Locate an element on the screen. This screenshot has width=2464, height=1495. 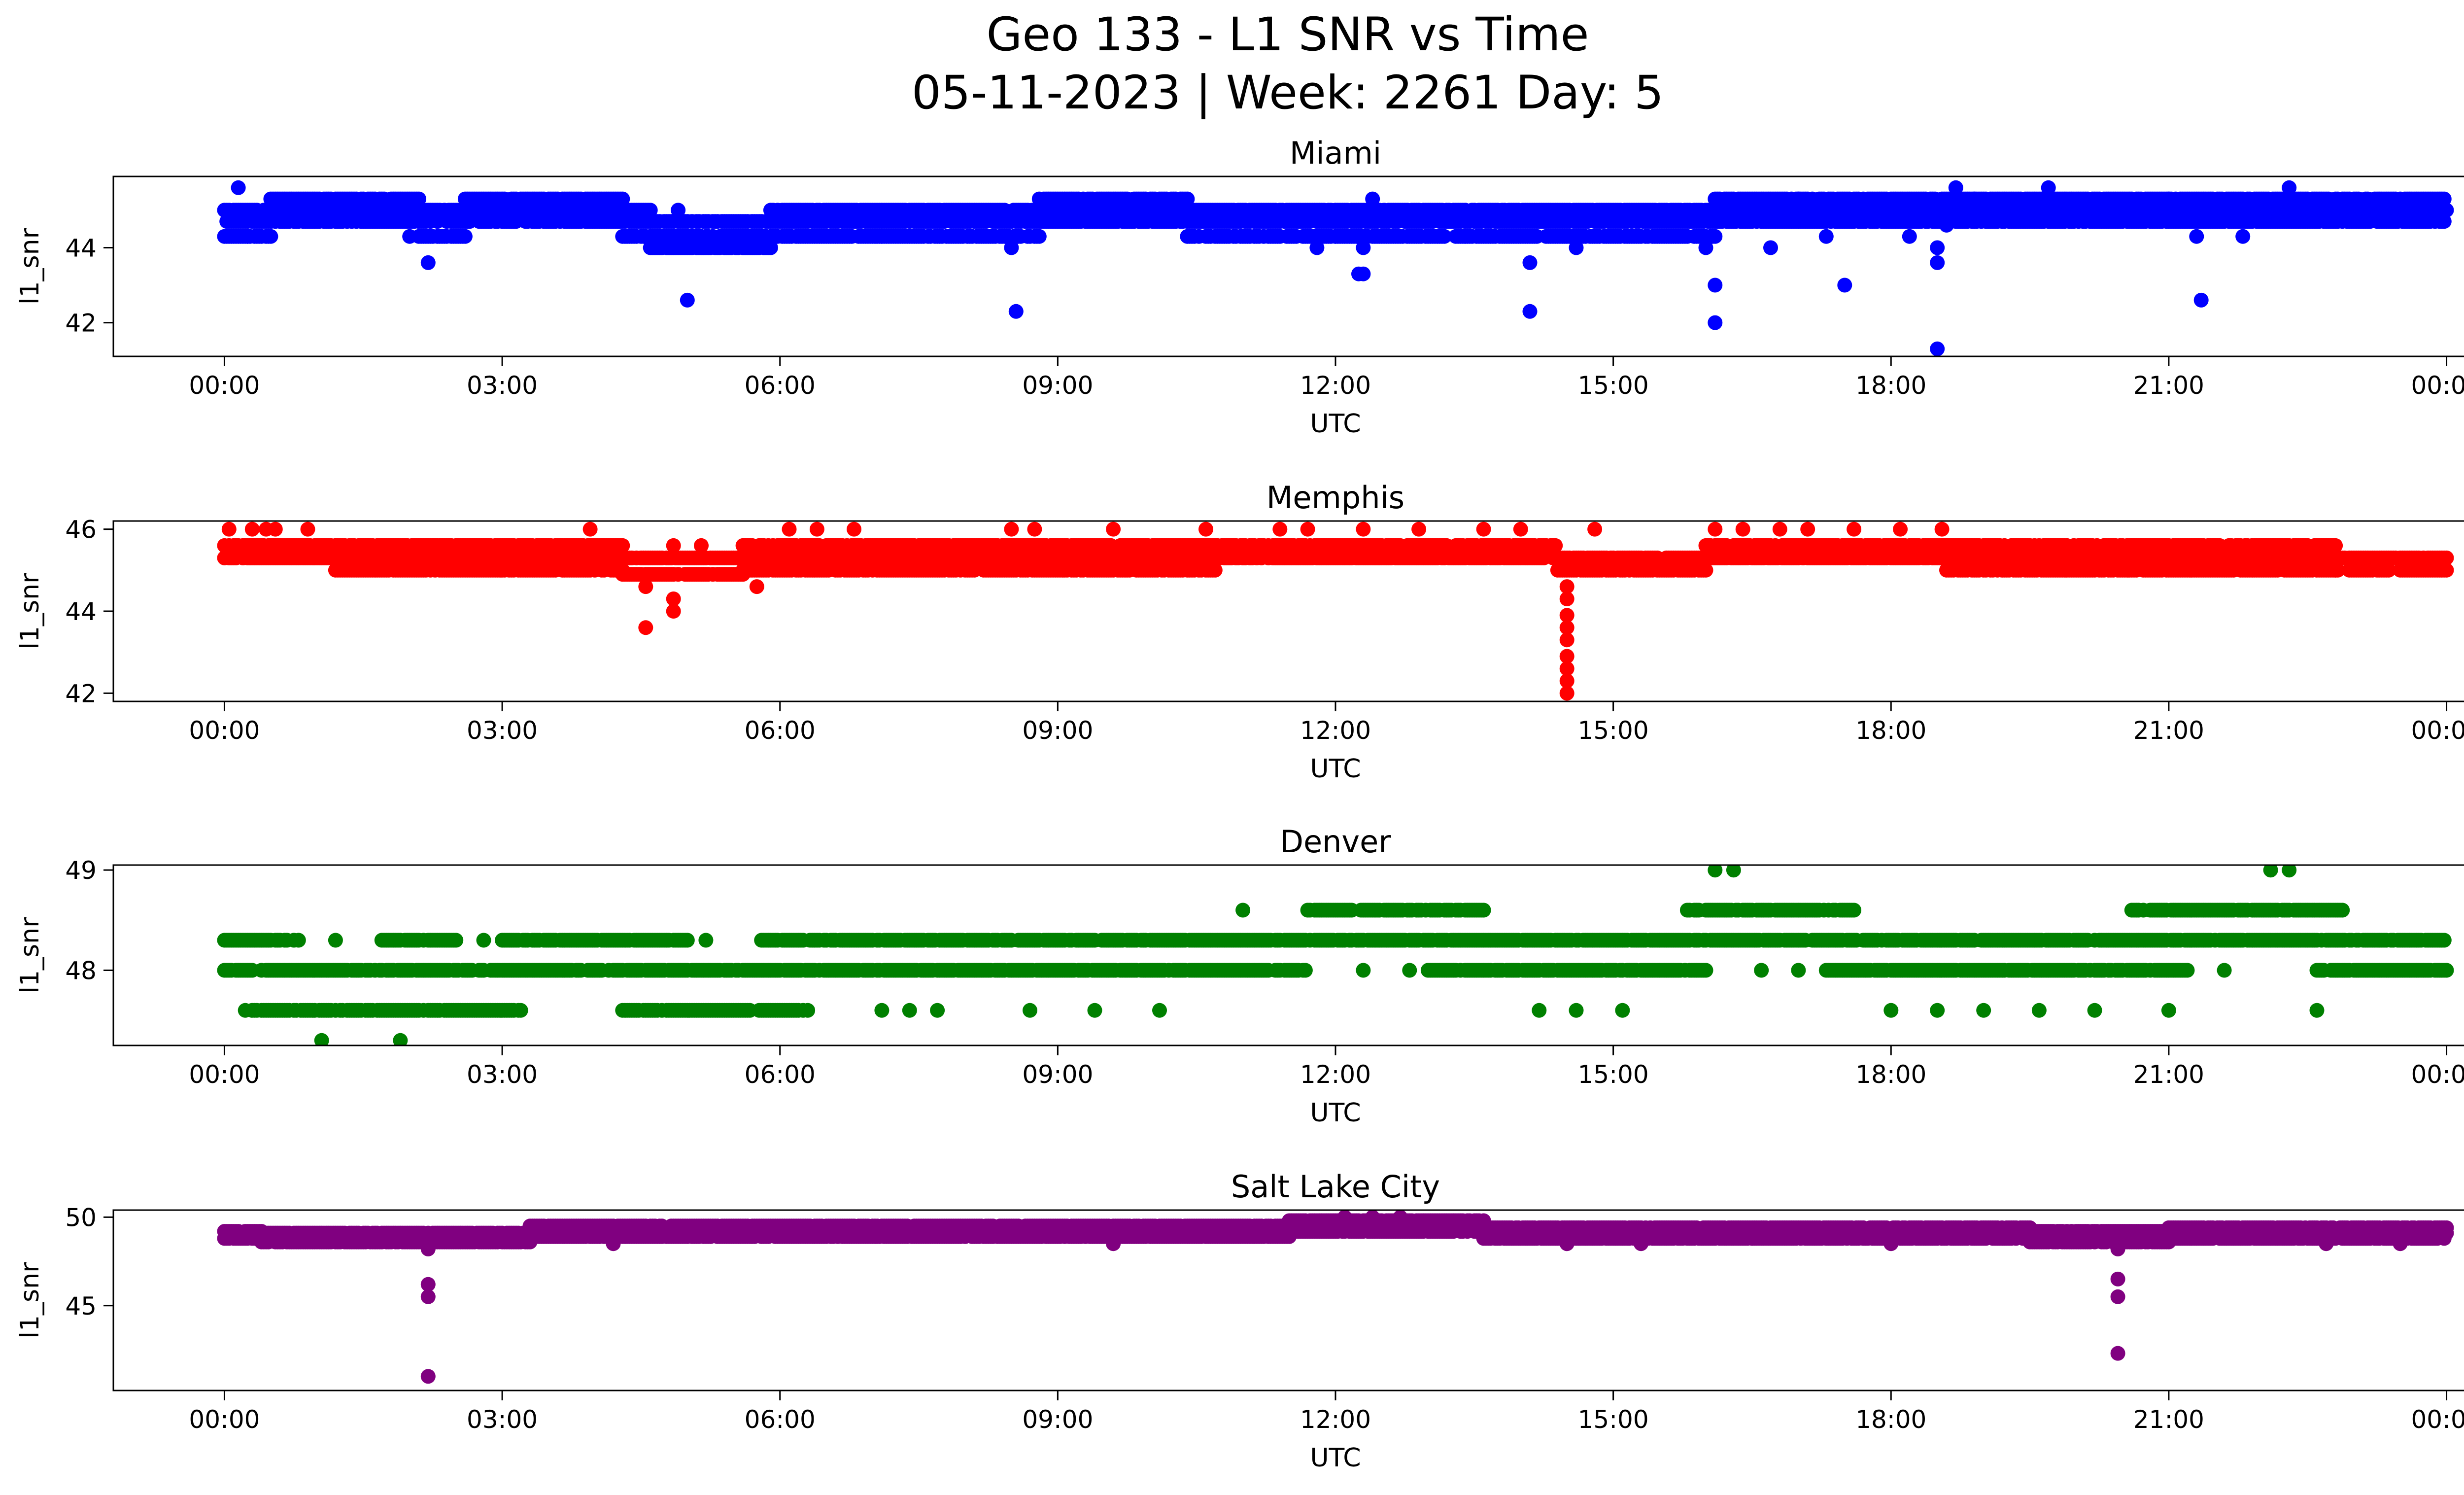
miami-y-axis-label: l1_snr is located at coordinates (30, 266).